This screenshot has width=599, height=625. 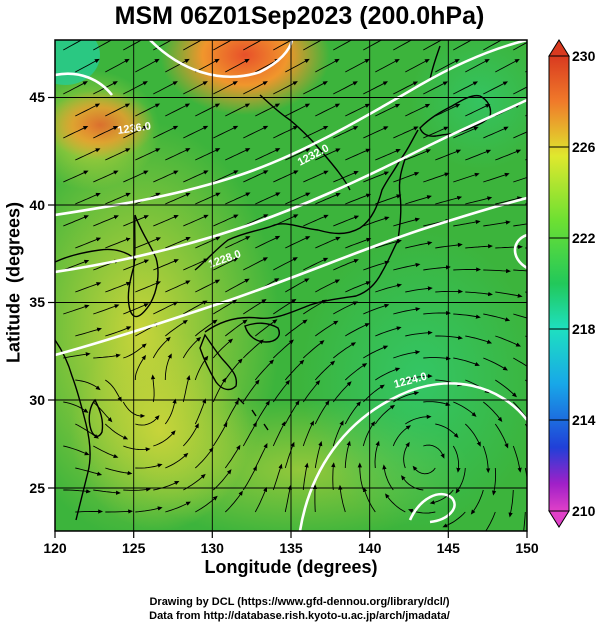 What do you see at coordinates (370, 548) in the screenshot?
I see `x-tick-label: 140` at bounding box center [370, 548].